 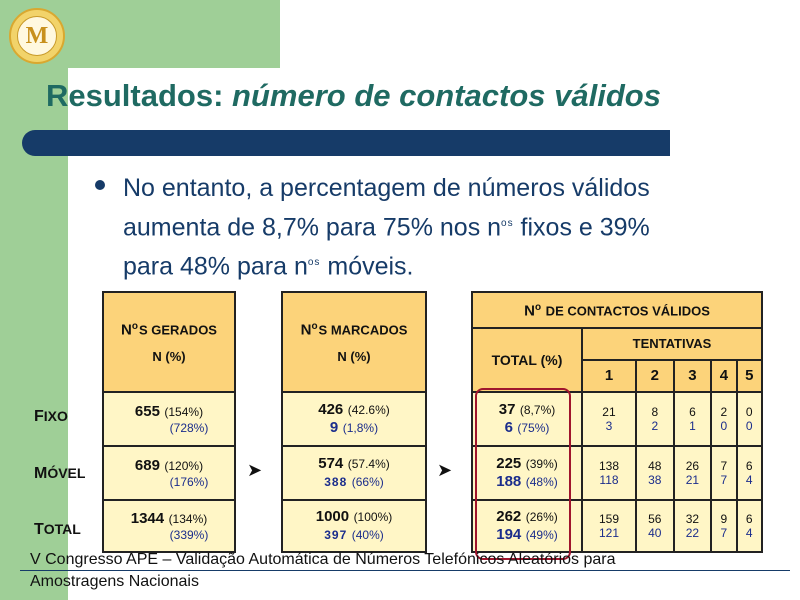 I want to click on table-cell: 1000 (100%) 397 (40%), so click(x=354, y=526).